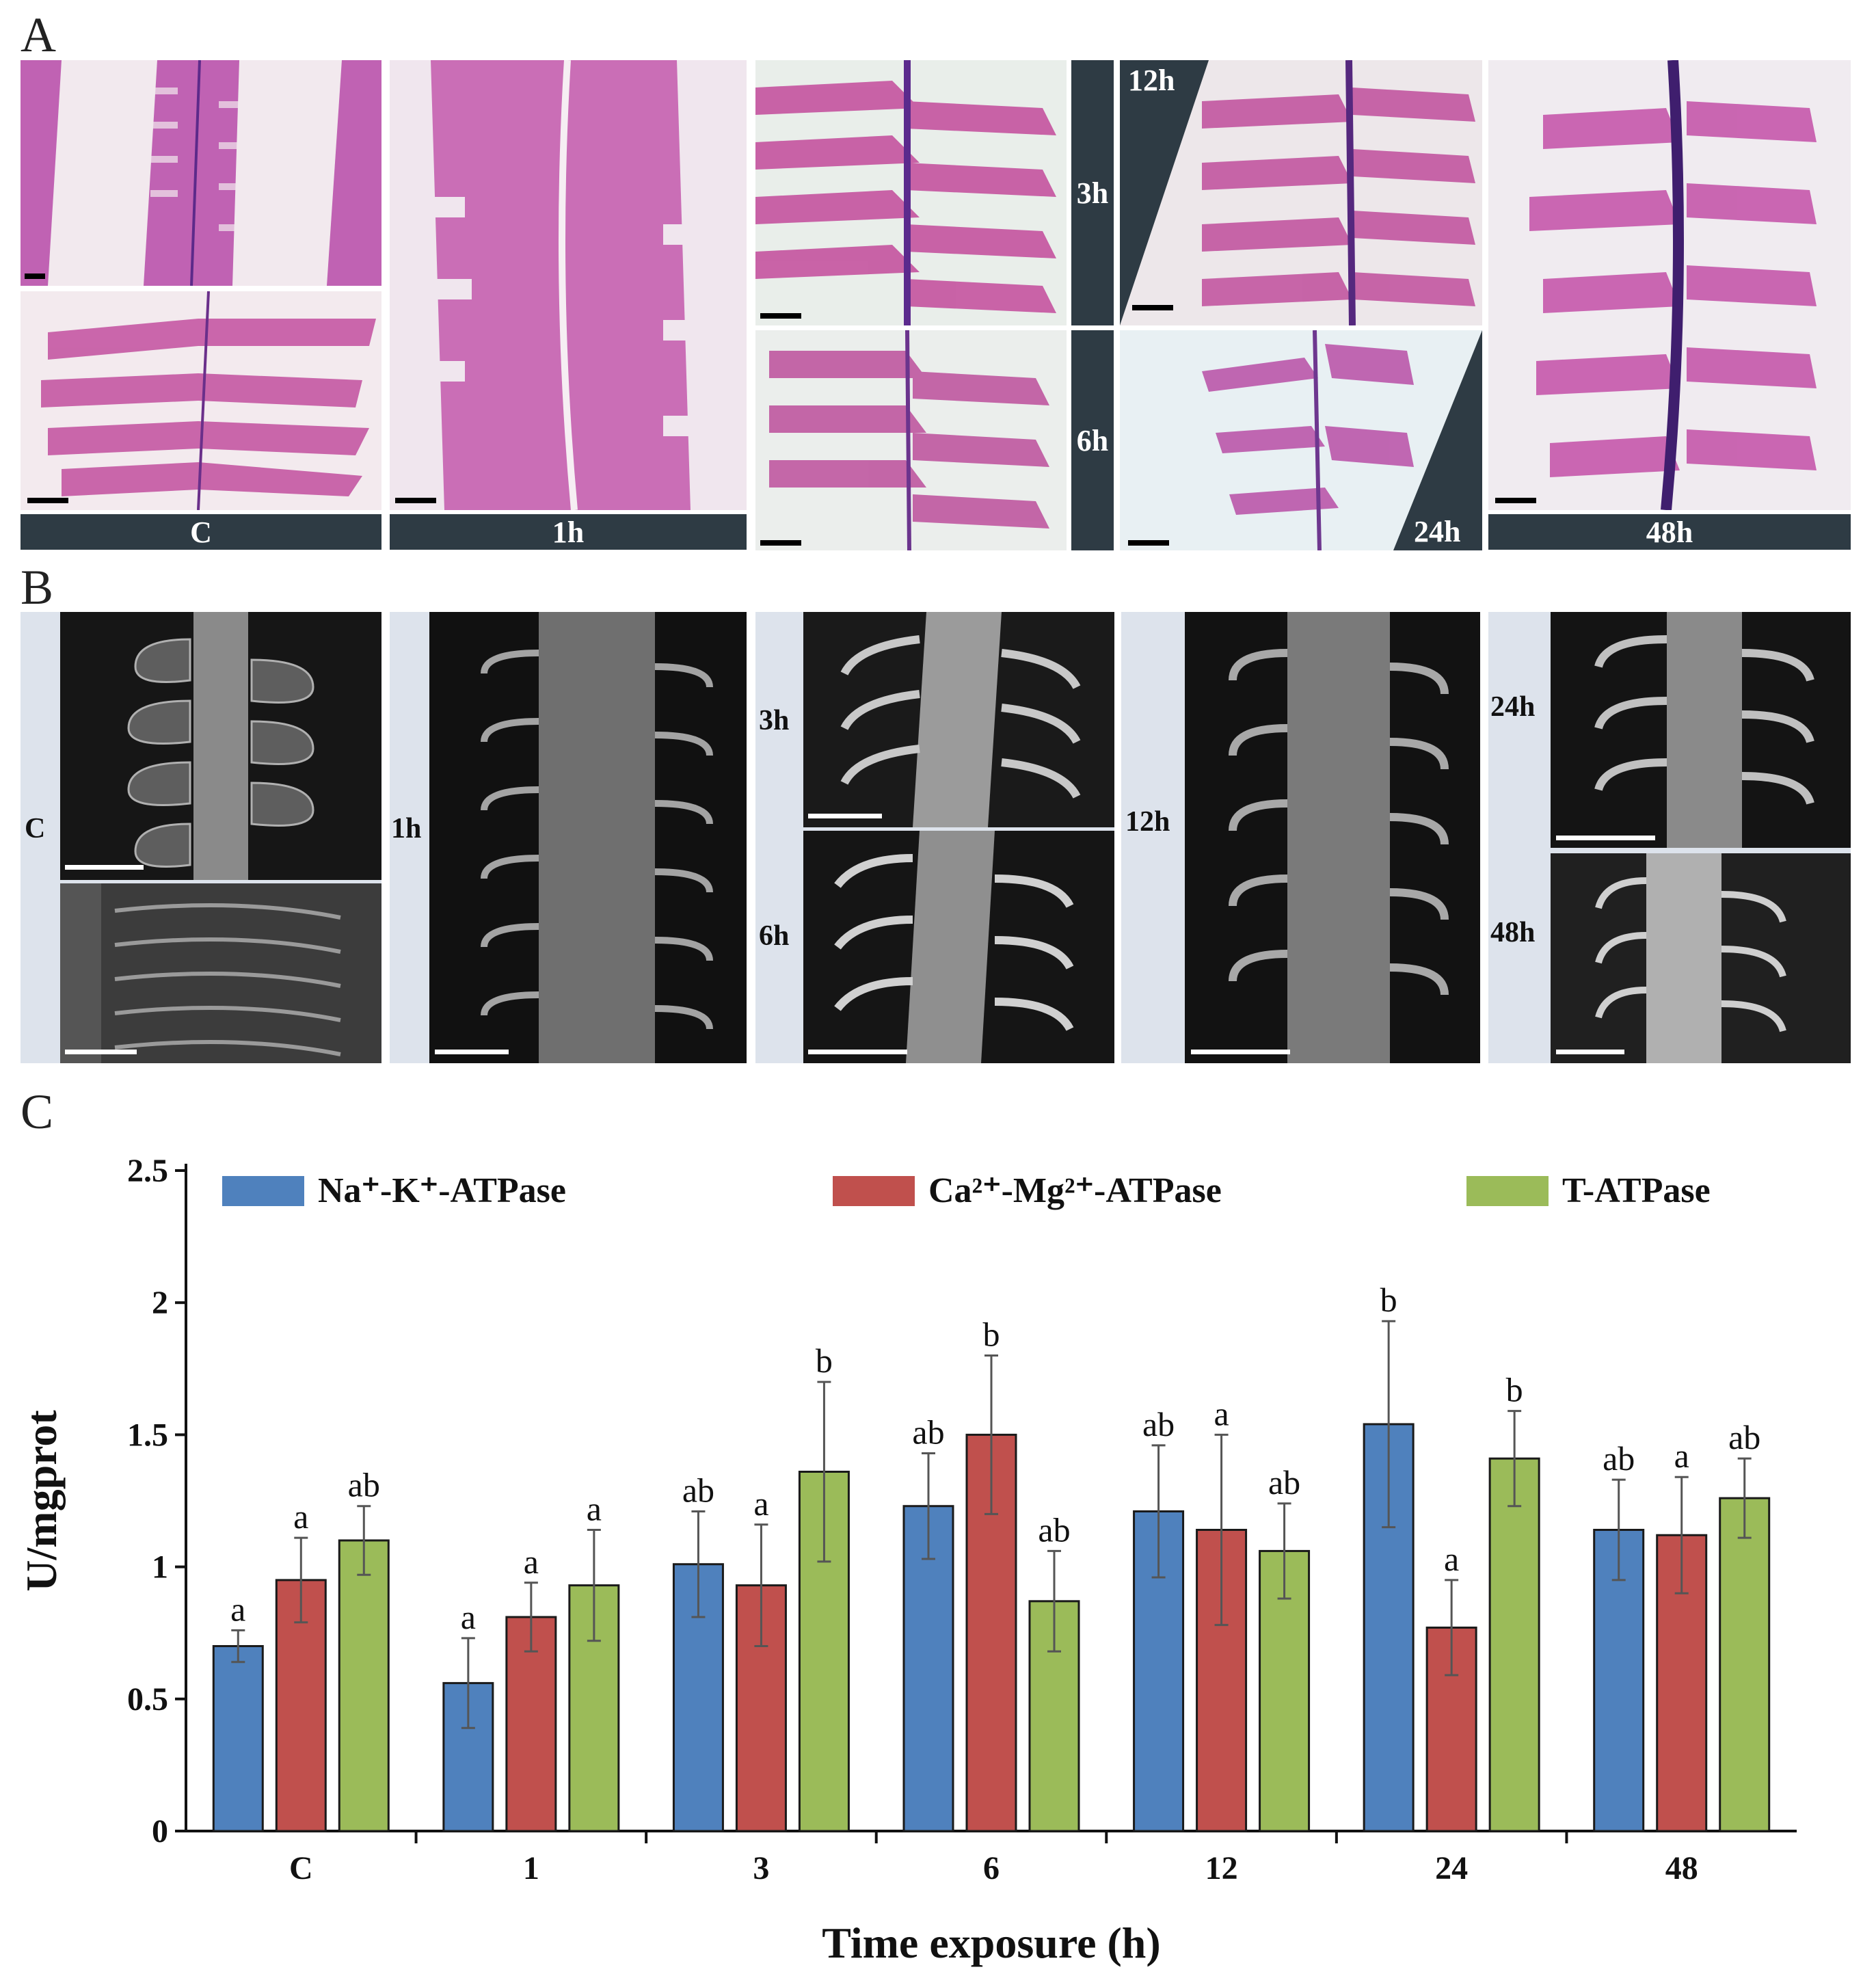 Image resolution: width=1876 pixels, height=1976 pixels. I want to click on sem-image-12h, so click(1332, 838).